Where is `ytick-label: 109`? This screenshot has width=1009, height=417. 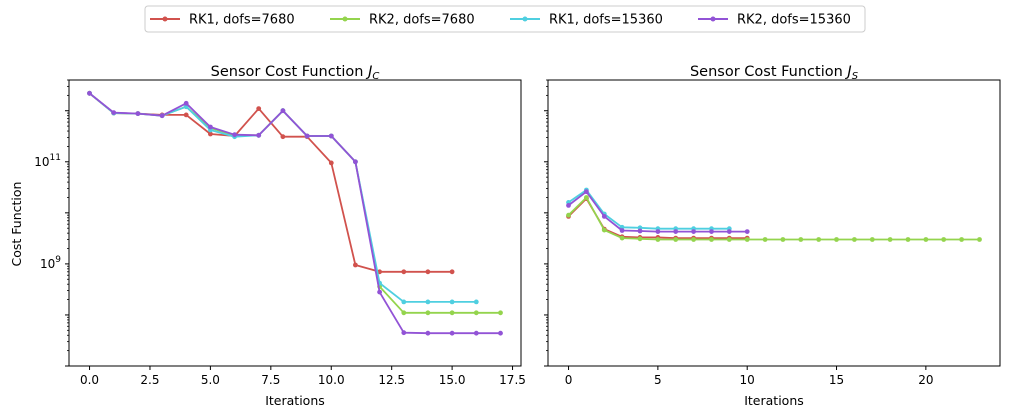
ytick-label: 109 is located at coordinates (50, 263).